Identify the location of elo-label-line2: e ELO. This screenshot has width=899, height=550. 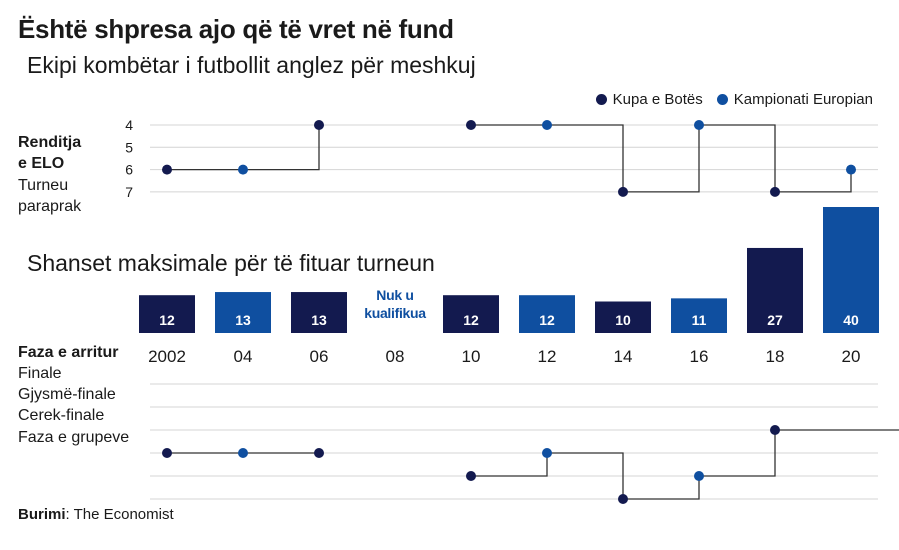
(41, 163).